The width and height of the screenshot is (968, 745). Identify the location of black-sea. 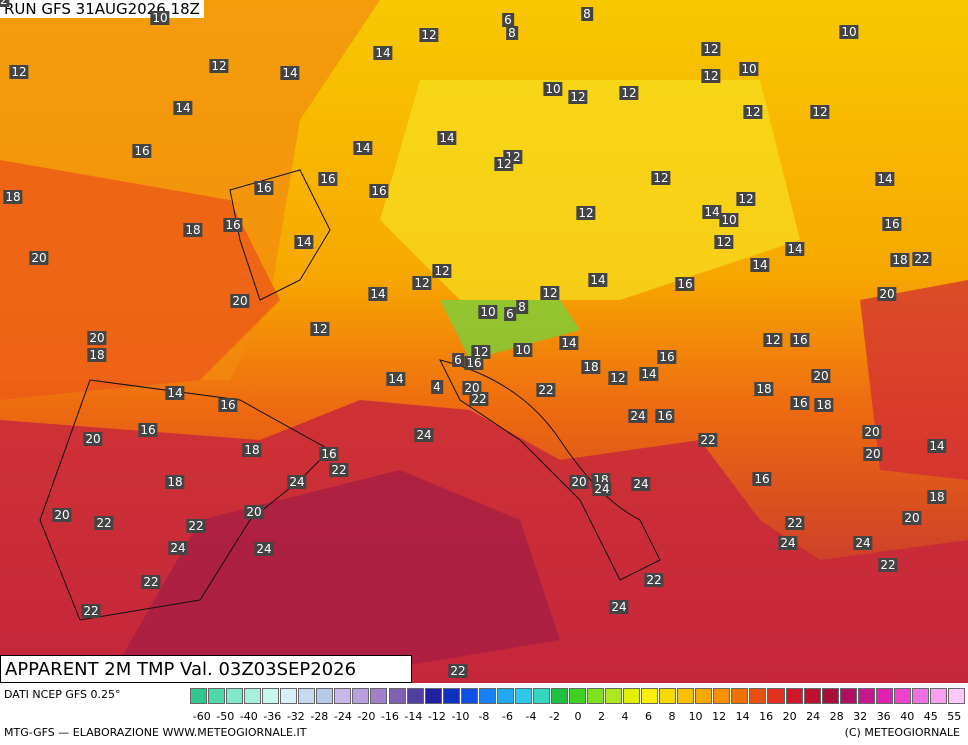
(914, 380).